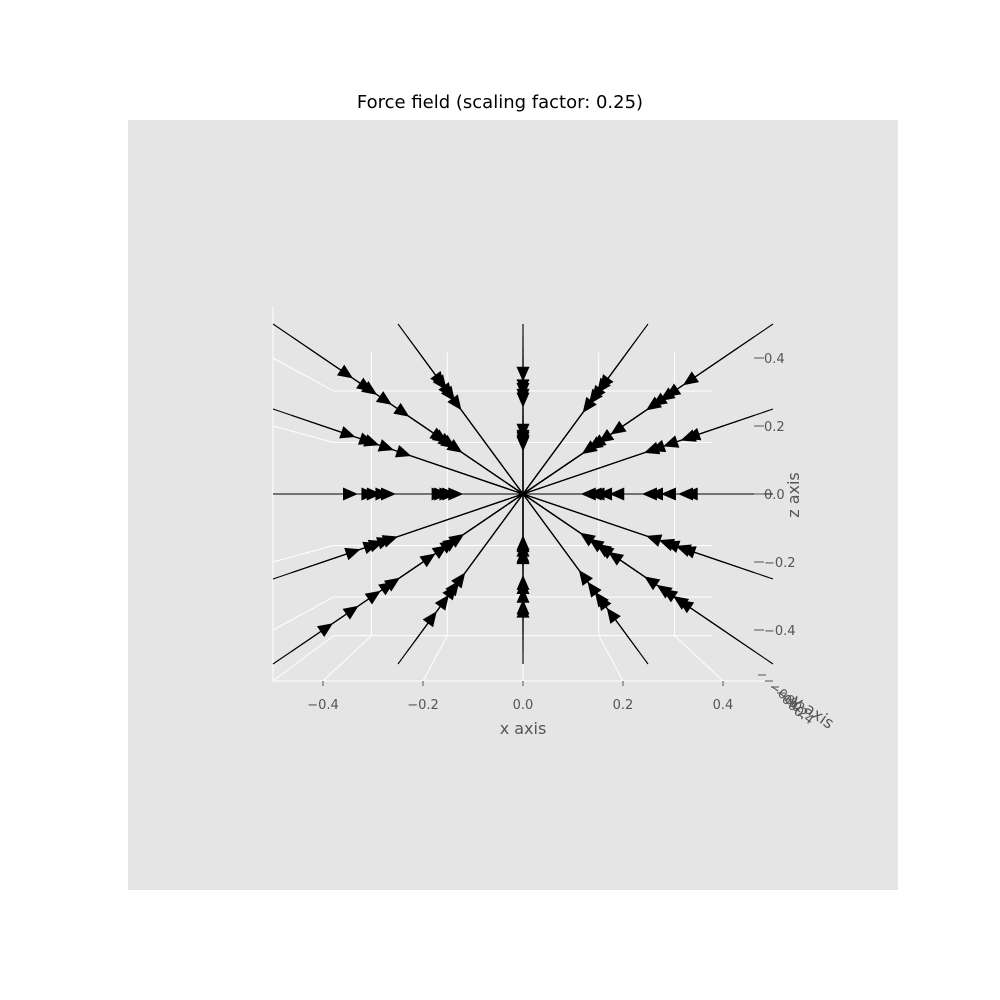 This screenshot has height=1000, width=1000. What do you see at coordinates (780, 631) in the screenshot?
I see `z-tick-label: −0.4` at bounding box center [780, 631].